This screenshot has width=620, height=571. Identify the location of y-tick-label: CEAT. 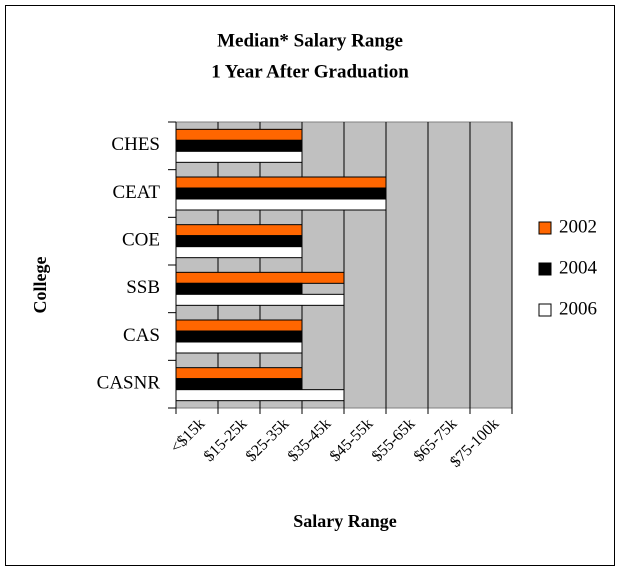
(137, 192).